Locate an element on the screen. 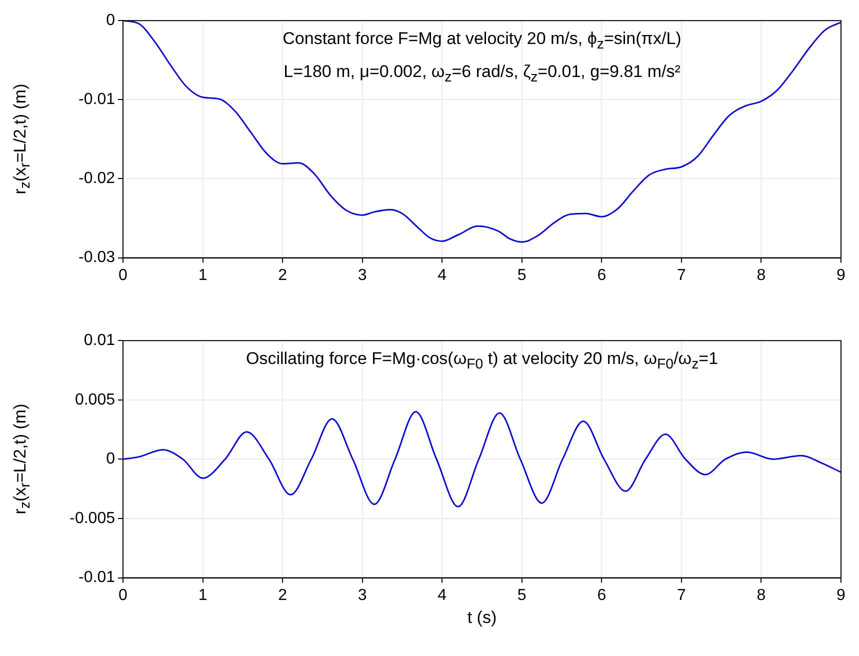 The height and width of the screenshot is (656, 859). annotation: Constant force F=Mg at velocity 20 m/s, ϕ$_{z}$=sin(πx/L) is located at coordinates (482, 40).